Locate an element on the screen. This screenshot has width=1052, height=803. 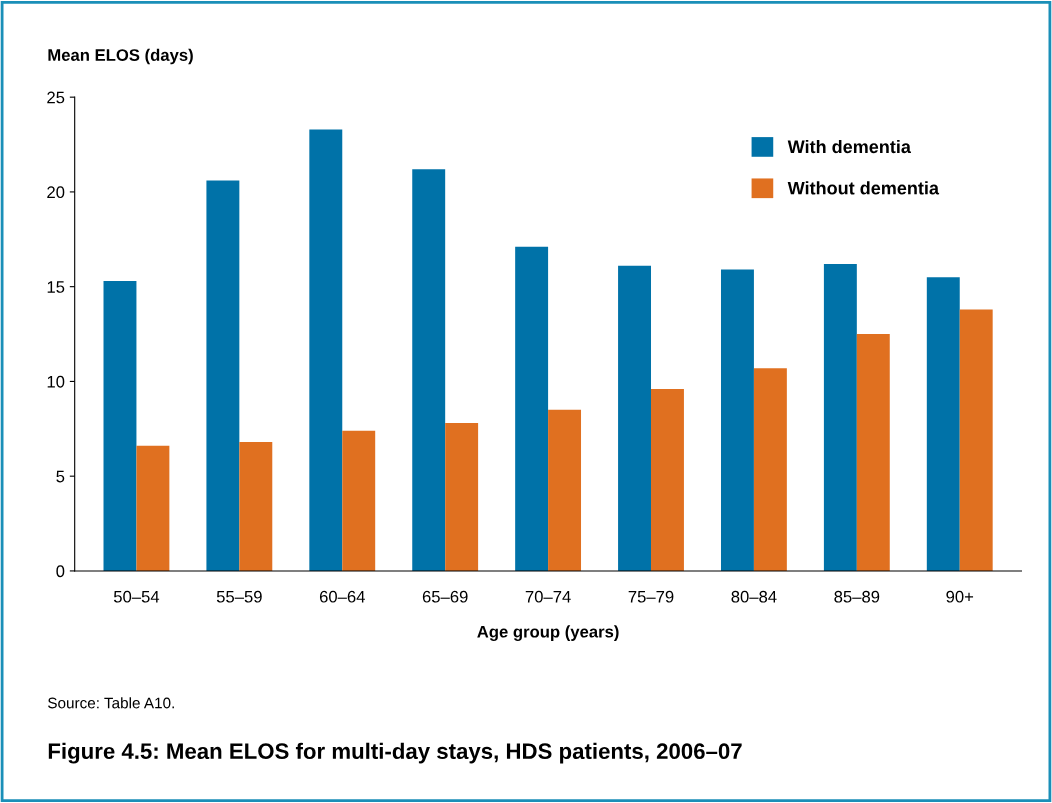
y-tick-label: 20 is located at coordinates (56, 192).